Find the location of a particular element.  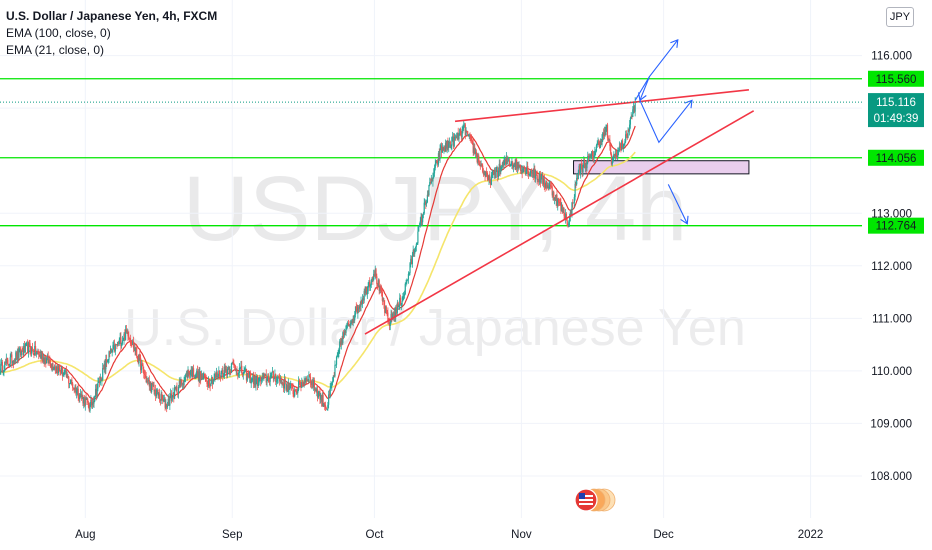

ema-21-label: EMA (21, close, 0) is located at coordinates (55, 50).